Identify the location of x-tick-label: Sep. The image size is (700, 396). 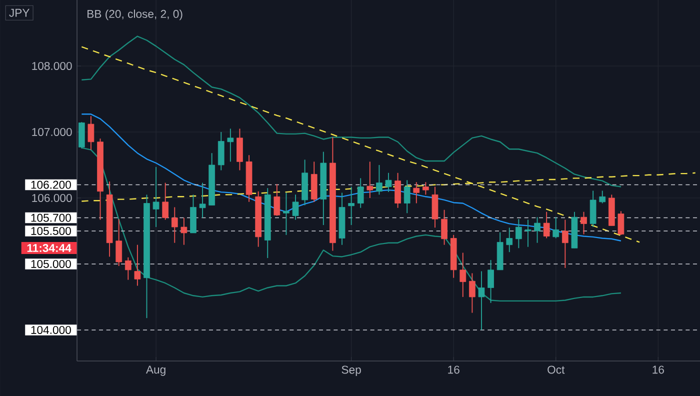
(351, 371).